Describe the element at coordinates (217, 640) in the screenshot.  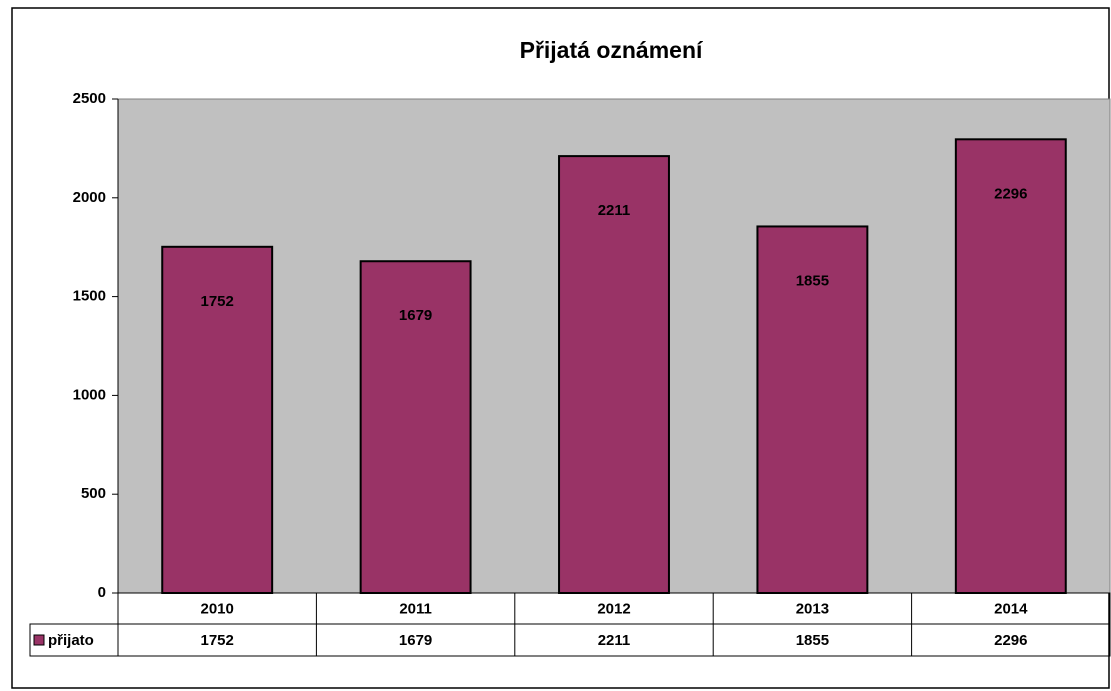
I see `data-table-value: 1752` at that location.